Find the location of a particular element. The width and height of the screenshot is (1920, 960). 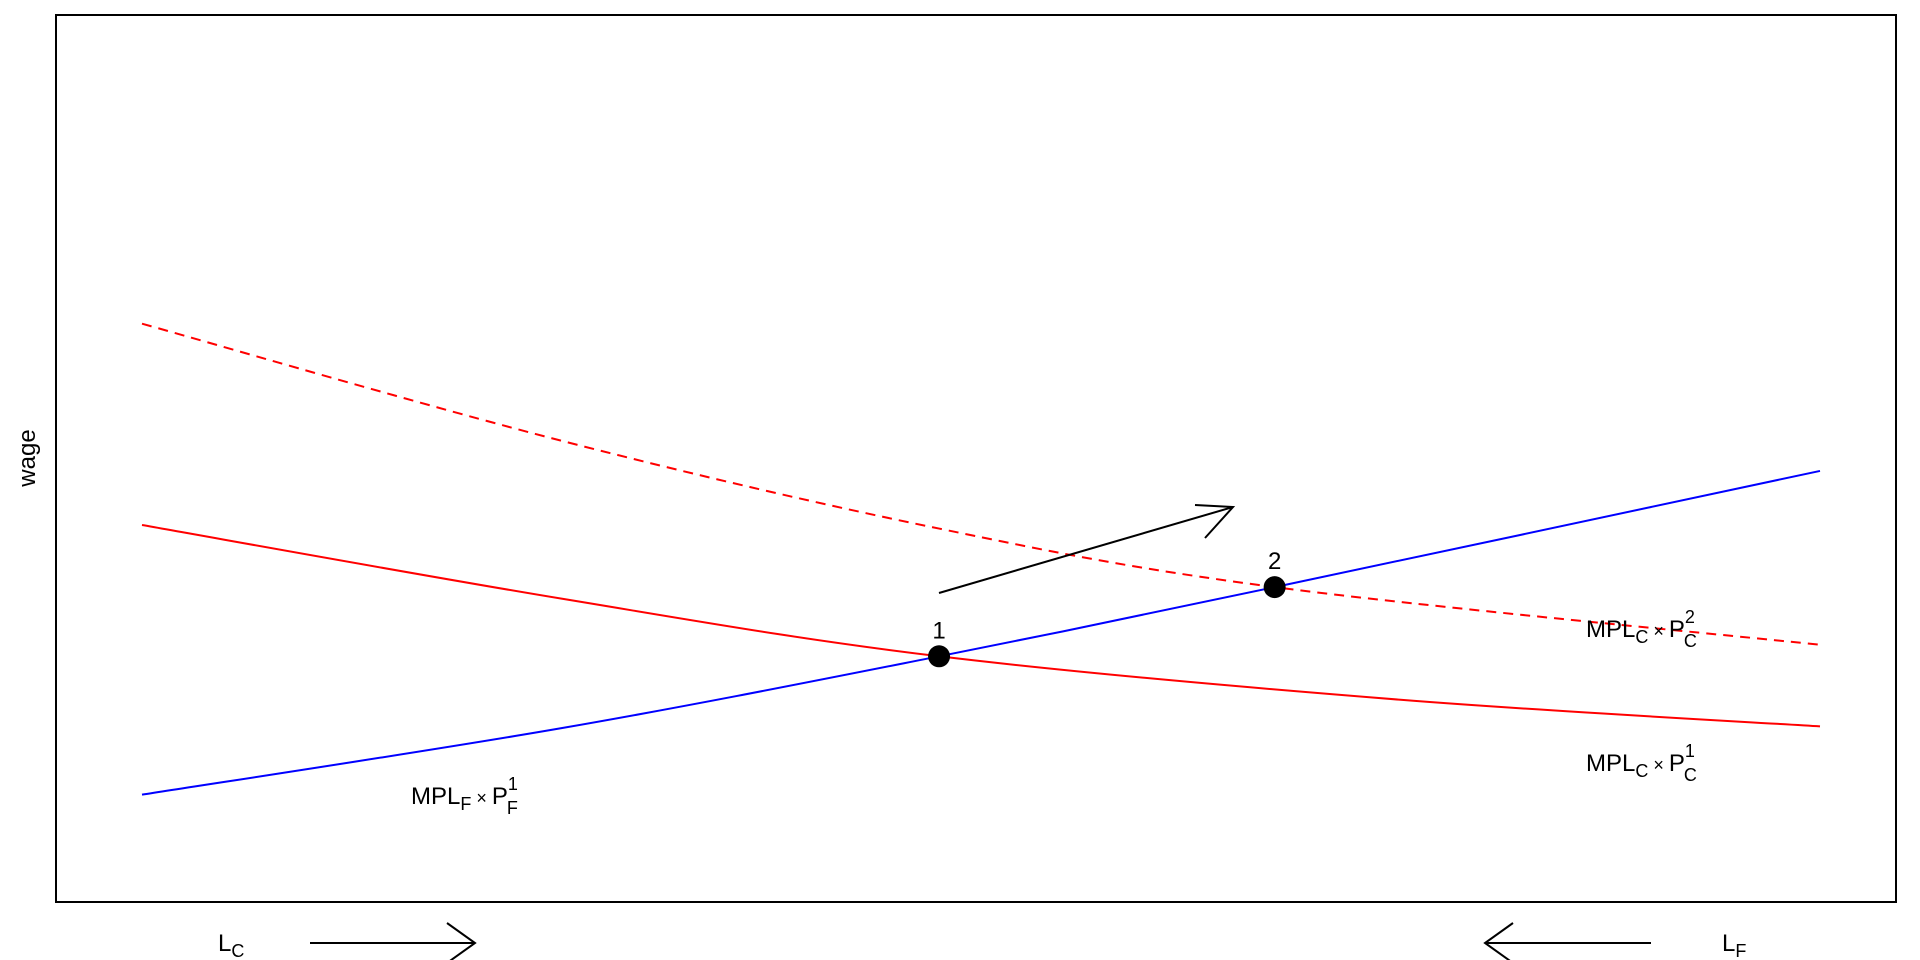

arrow-right-icon is located at coordinates (393, 941).